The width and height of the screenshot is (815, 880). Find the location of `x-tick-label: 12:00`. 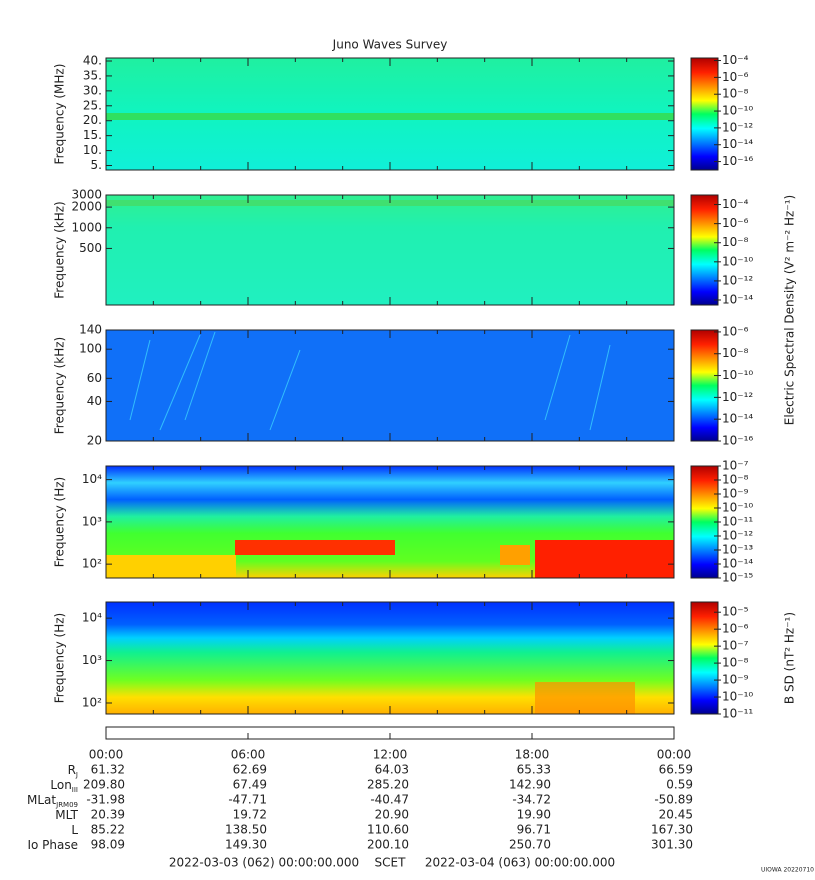

x-tick-label: 12:00 is located at coordinates (390, 755).